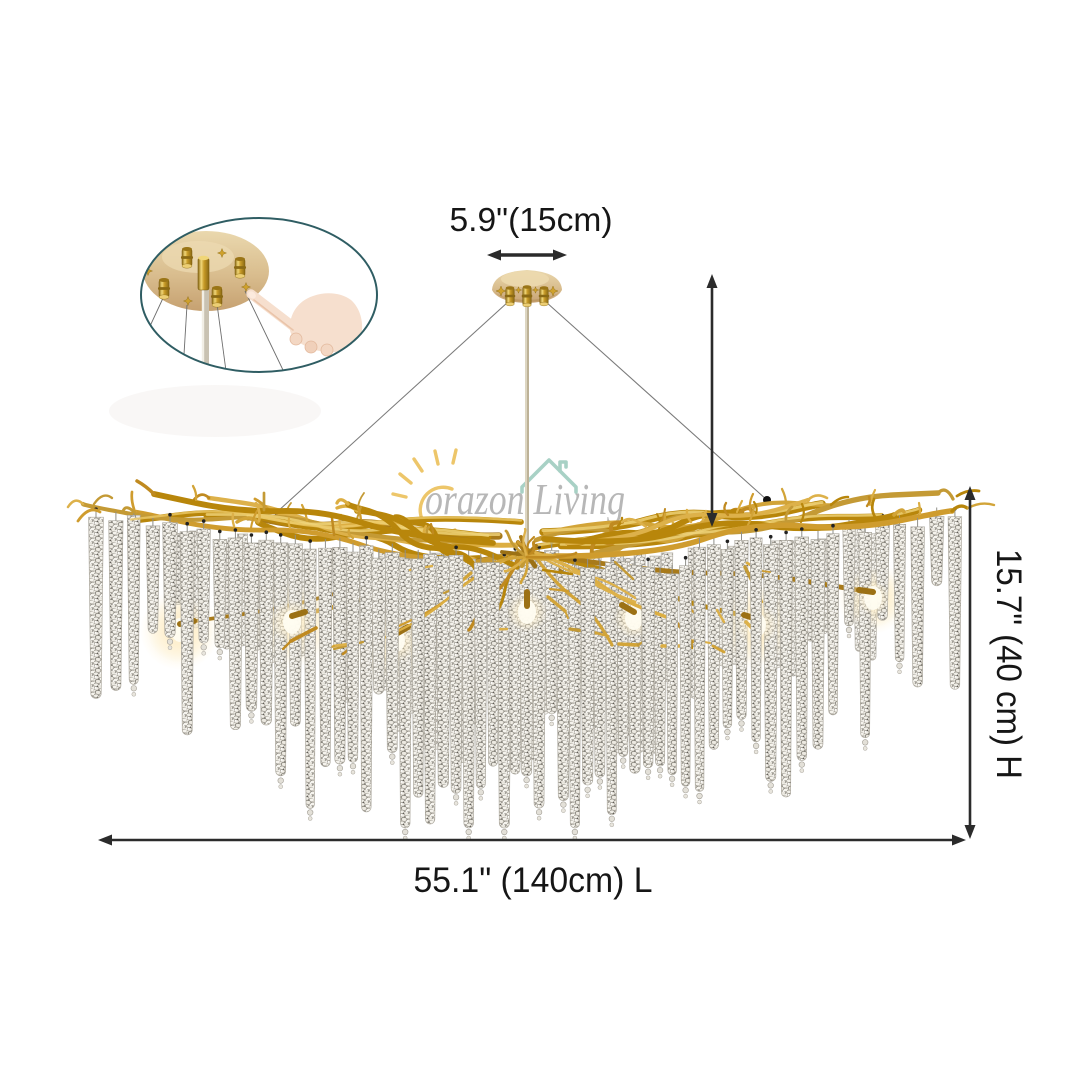  I want to click on svg-text: 15.7" (40 cm) H, so click(1008, 664).